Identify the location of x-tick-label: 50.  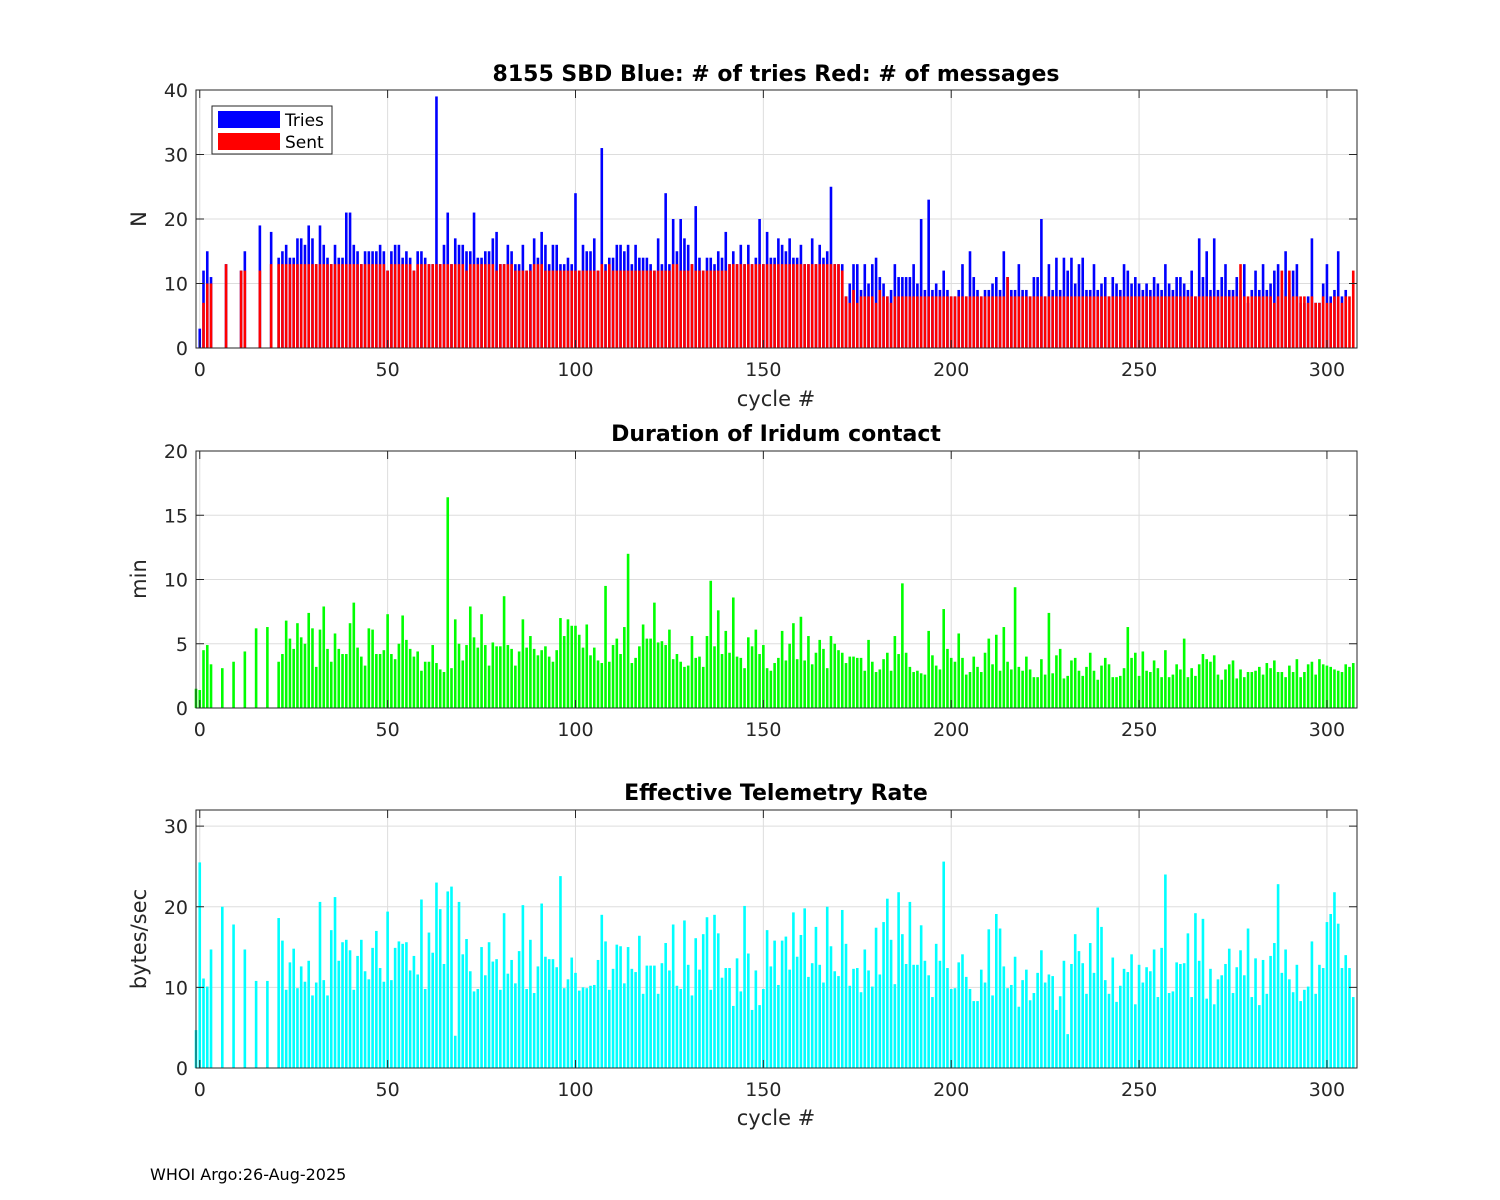
(388, 730).